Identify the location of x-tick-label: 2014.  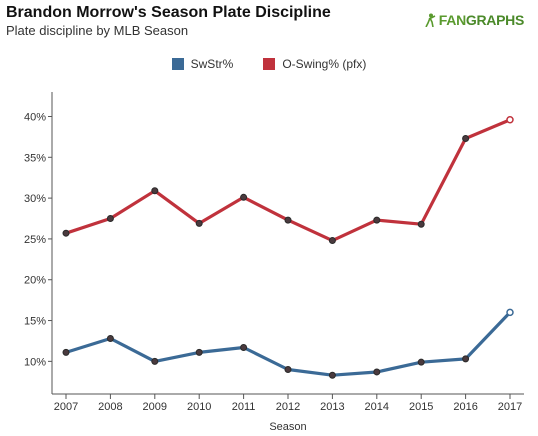
(377, 407).